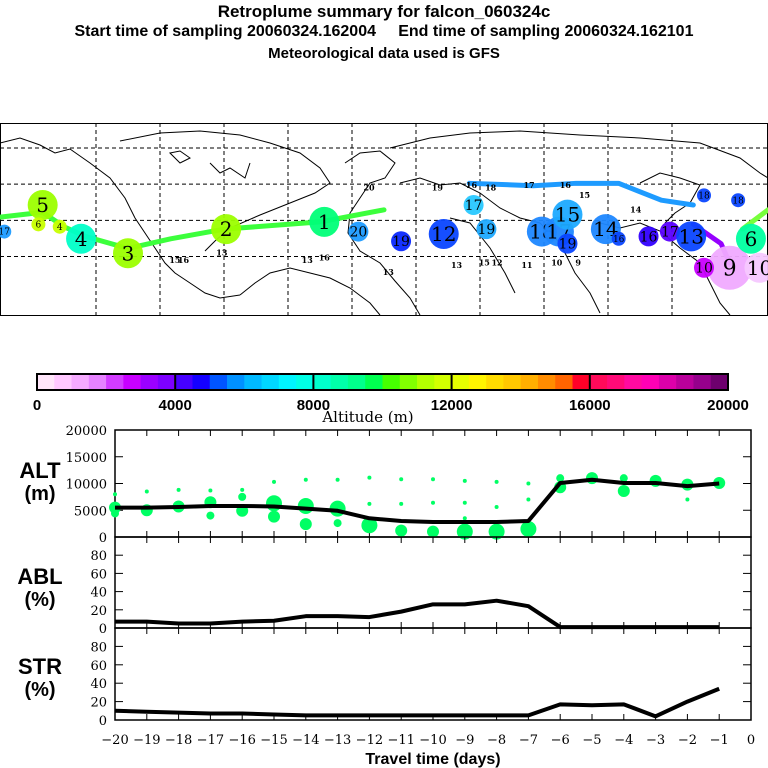  I want to click on cluster-label: 4, so click(60, 228).